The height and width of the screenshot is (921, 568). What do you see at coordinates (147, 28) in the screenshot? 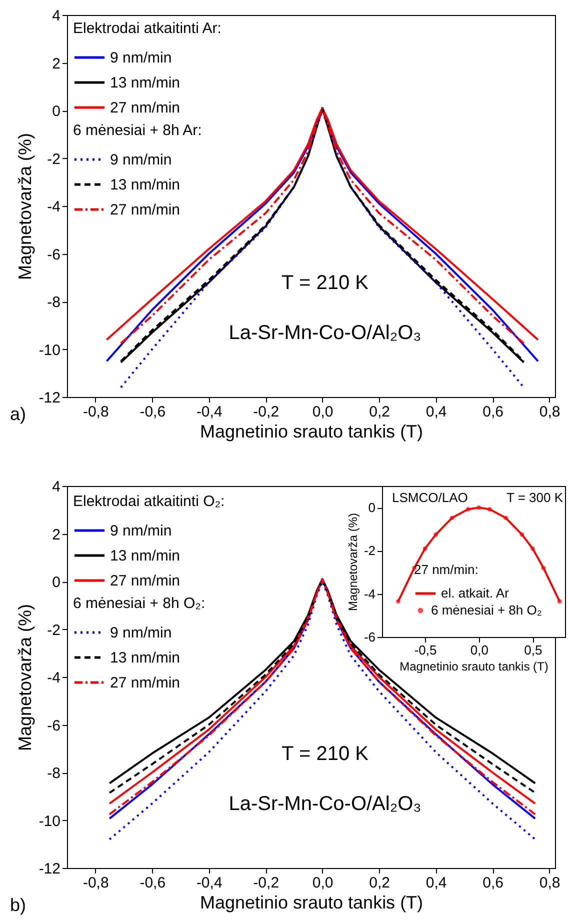
I see `legend-title: Elektrodai atkaitinti Ar:` at bounding box center [147, 28].